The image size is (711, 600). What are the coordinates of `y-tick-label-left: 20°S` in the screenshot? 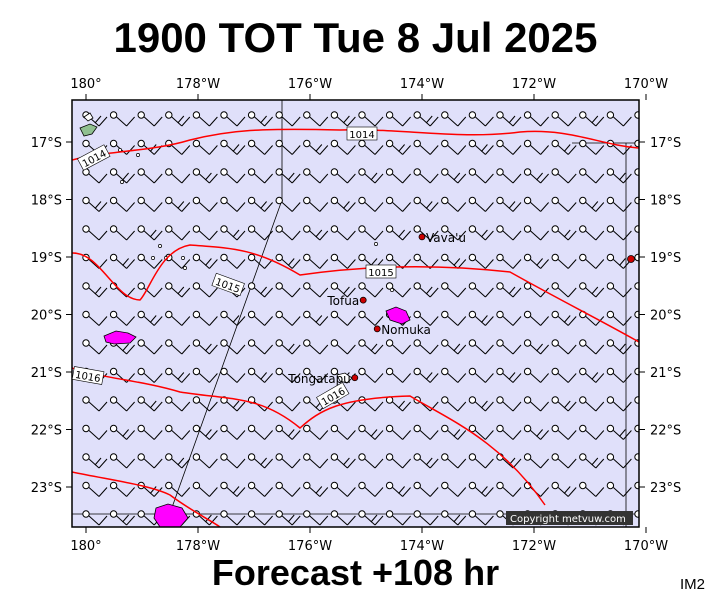 It's located at (46, 316).